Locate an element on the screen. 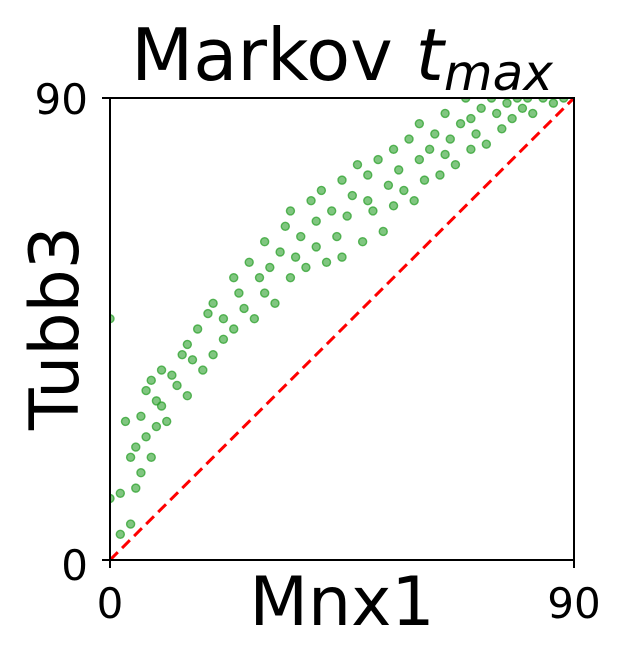  title-prefix: Markov is located at coordinates (273, 55).